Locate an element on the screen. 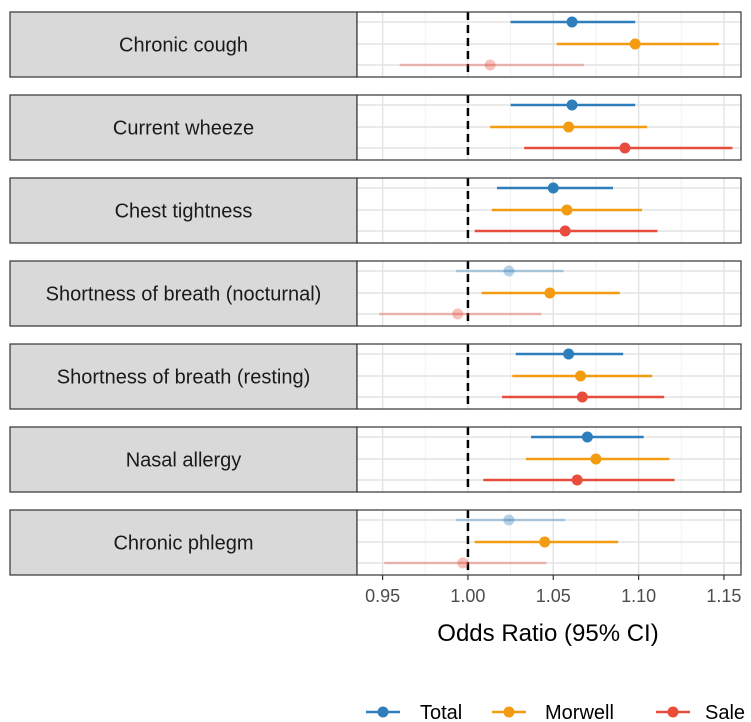  facet-panel: Nasal allergy is located at coordinates (375, 459).